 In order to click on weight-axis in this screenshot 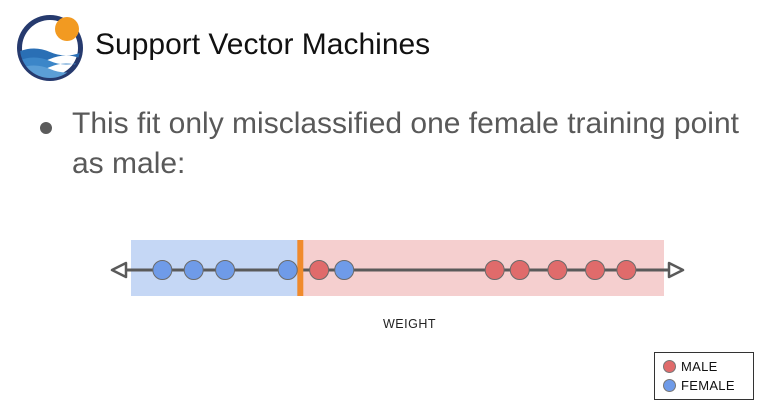, I will do `click(397, 270)`.